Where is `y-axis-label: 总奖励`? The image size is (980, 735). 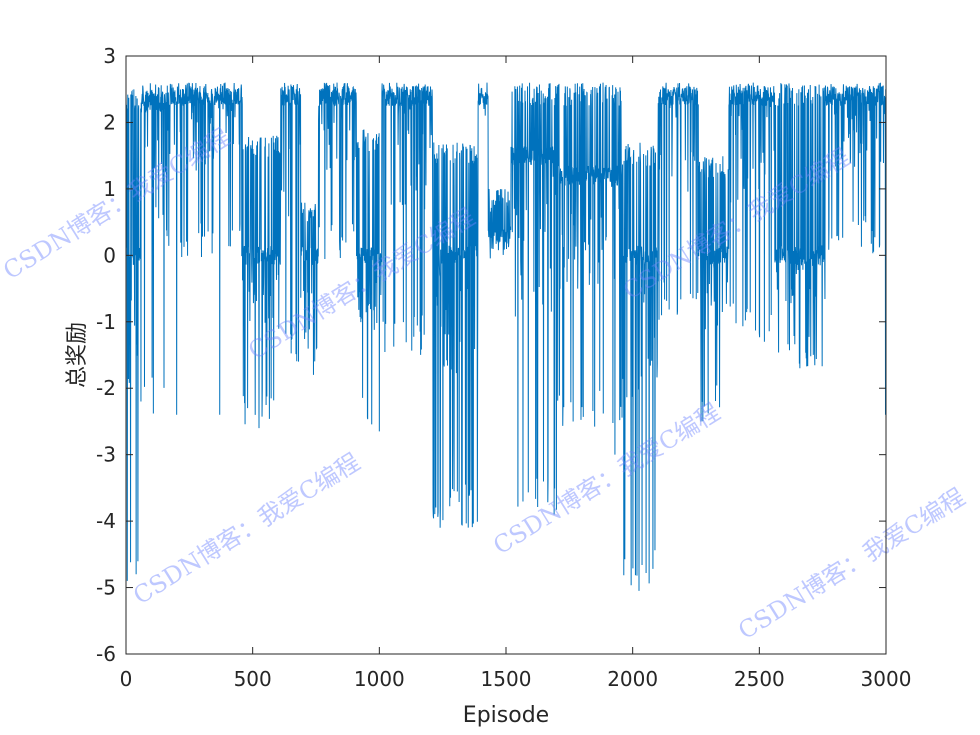 y-axis-label: 总奖励 is located at coordinates (77, 355).